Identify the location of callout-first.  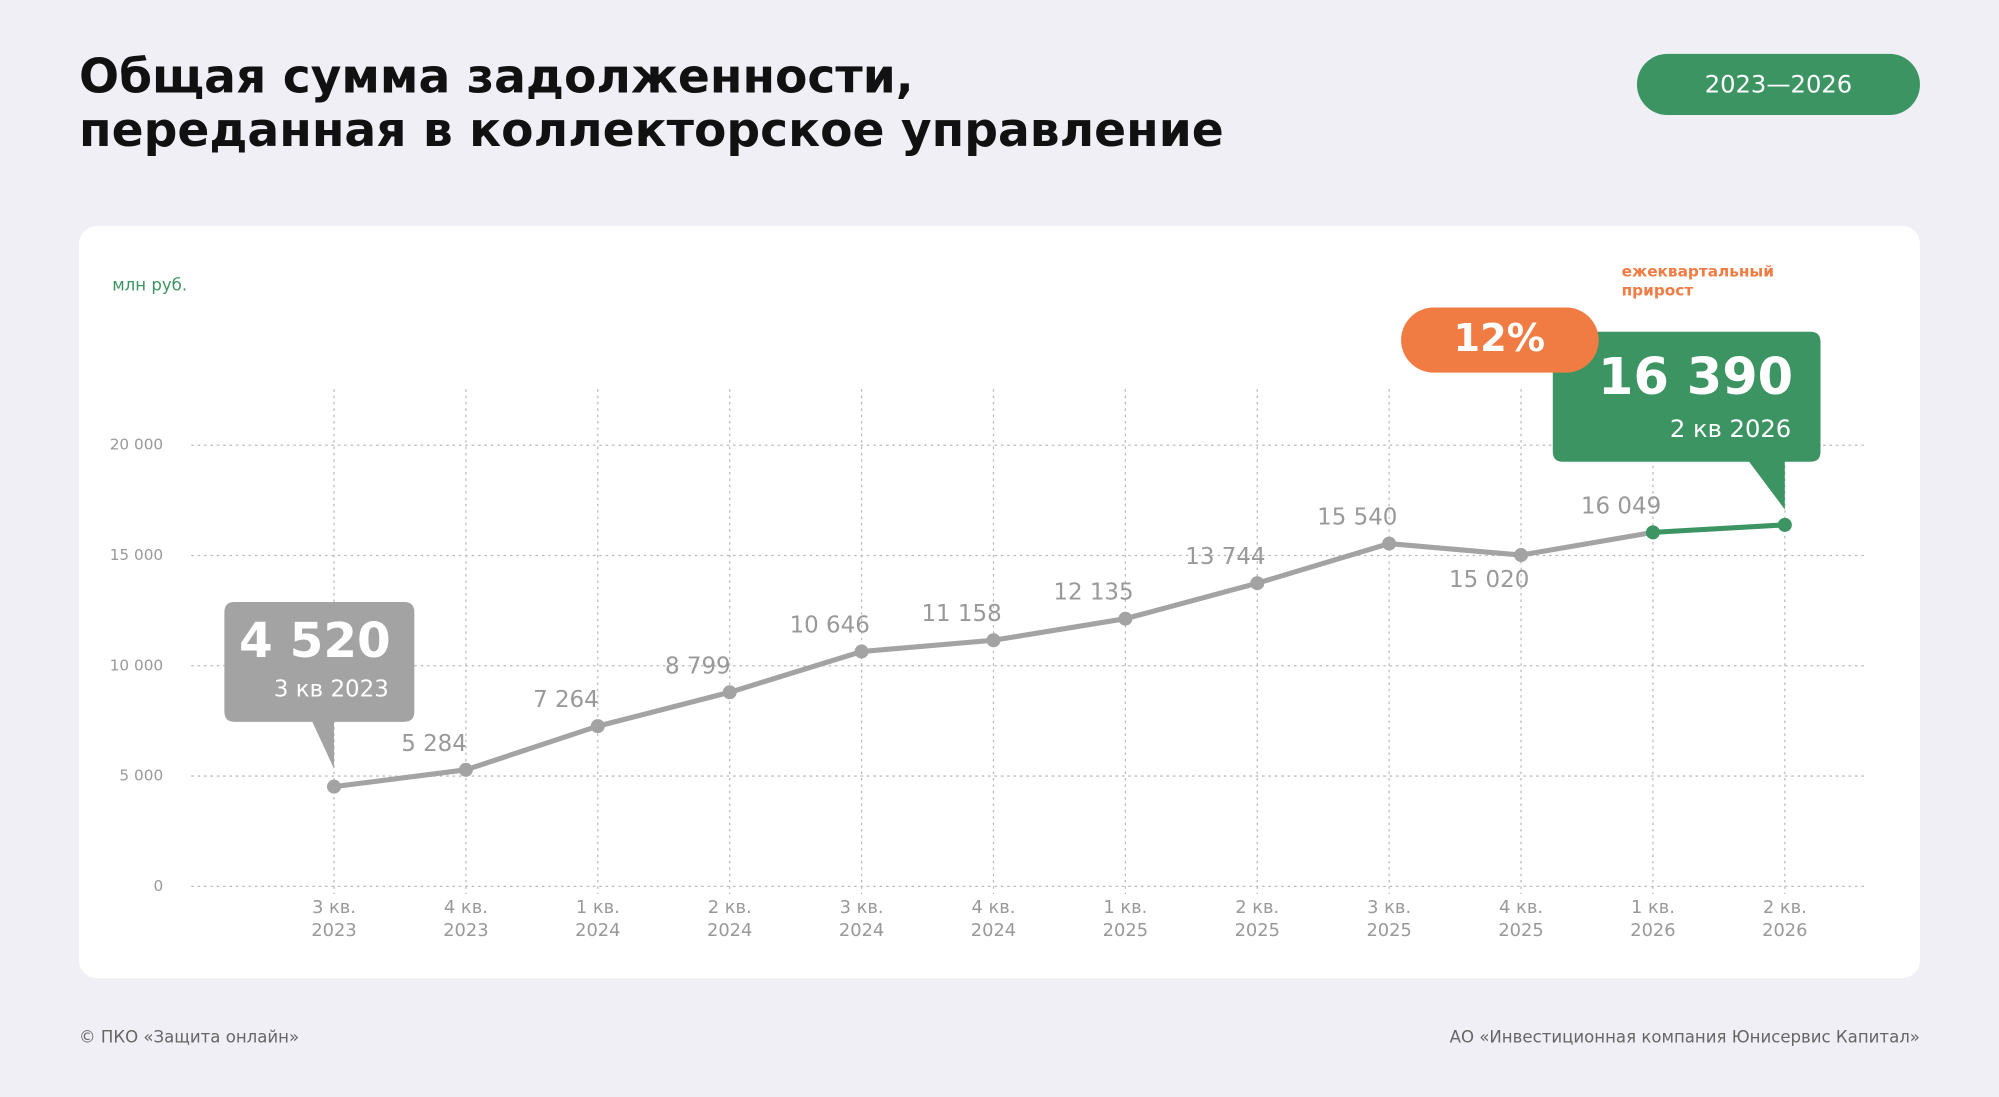
(319, 685).